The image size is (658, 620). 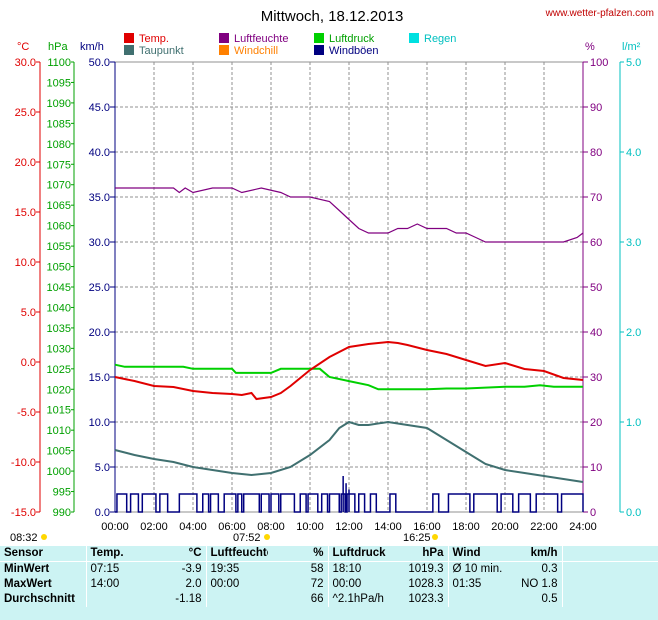 What do you see at coordinates (267, 537) in the screenshot?
I see `solar-noon-icon` at bounding box center [267, 537].